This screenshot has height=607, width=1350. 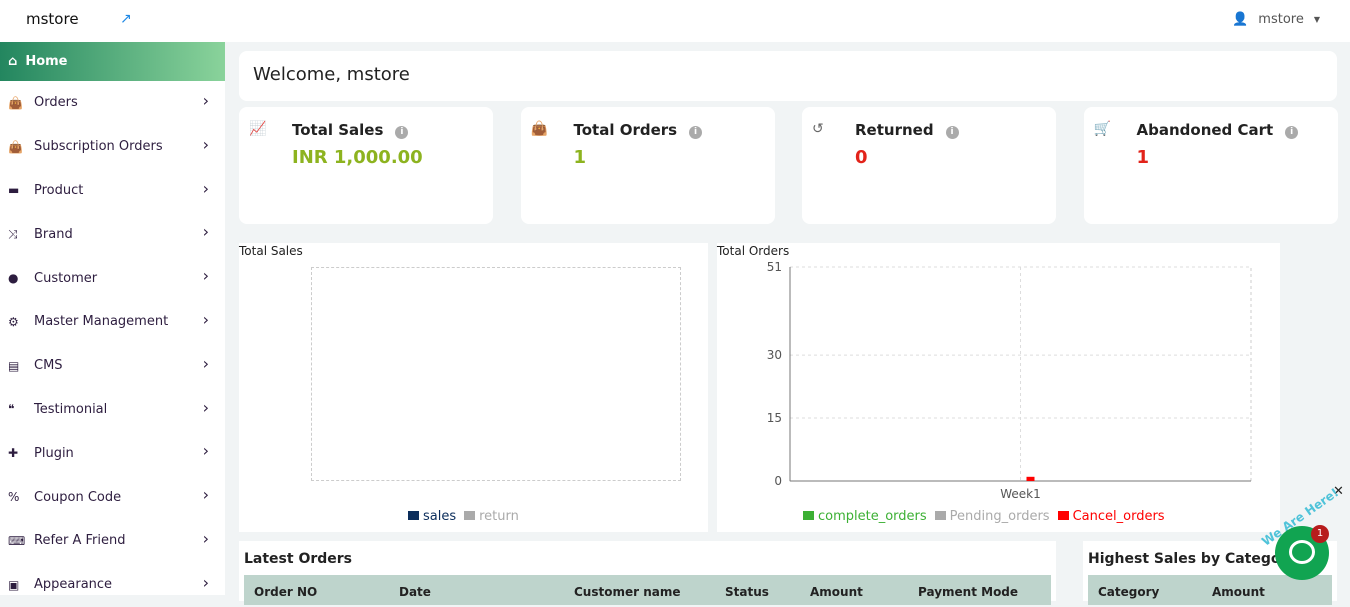 What do you see at coordinates (1320, 534) in the screenshot?
I see `chat-badge: 1` at bounding box center [1320, 534].